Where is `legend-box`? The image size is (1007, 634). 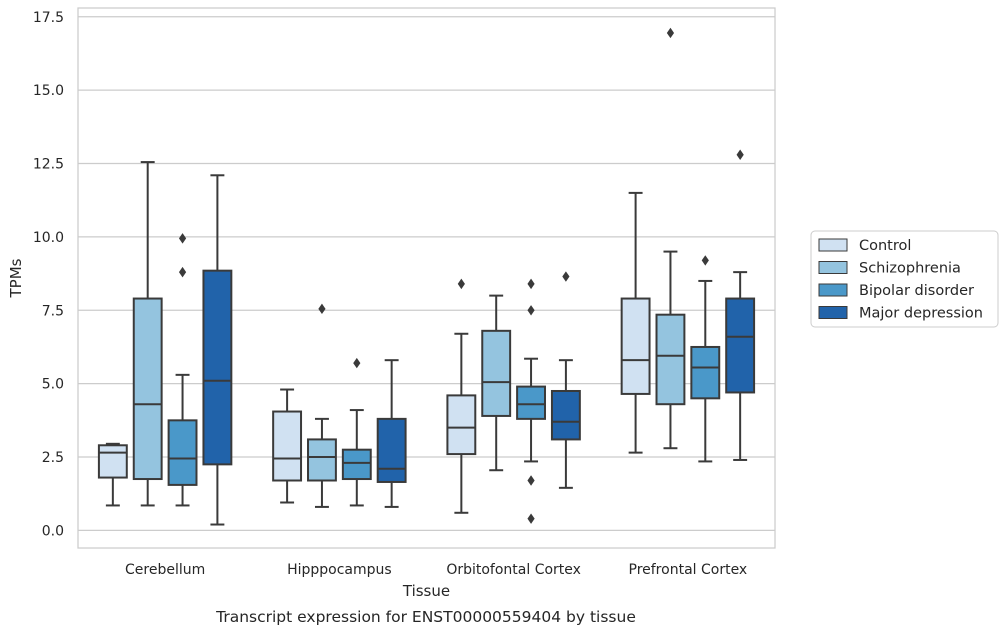 legend-box is located at coordinates (904, 279).